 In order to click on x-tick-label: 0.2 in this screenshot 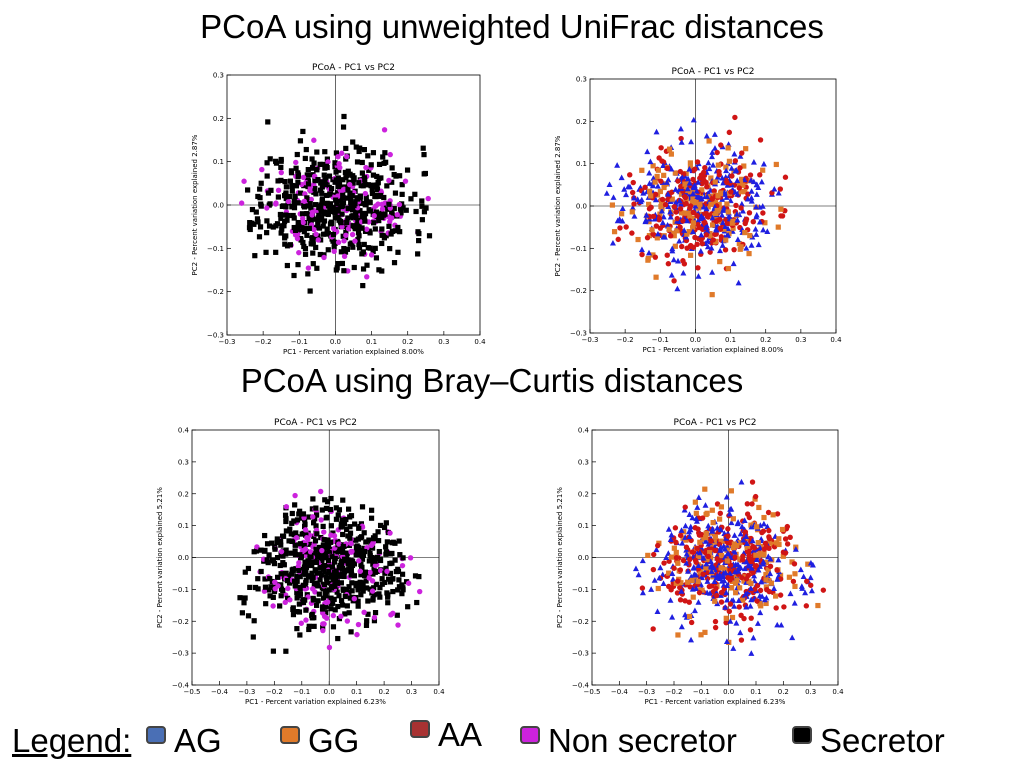, I will do `click(783, 692)`.